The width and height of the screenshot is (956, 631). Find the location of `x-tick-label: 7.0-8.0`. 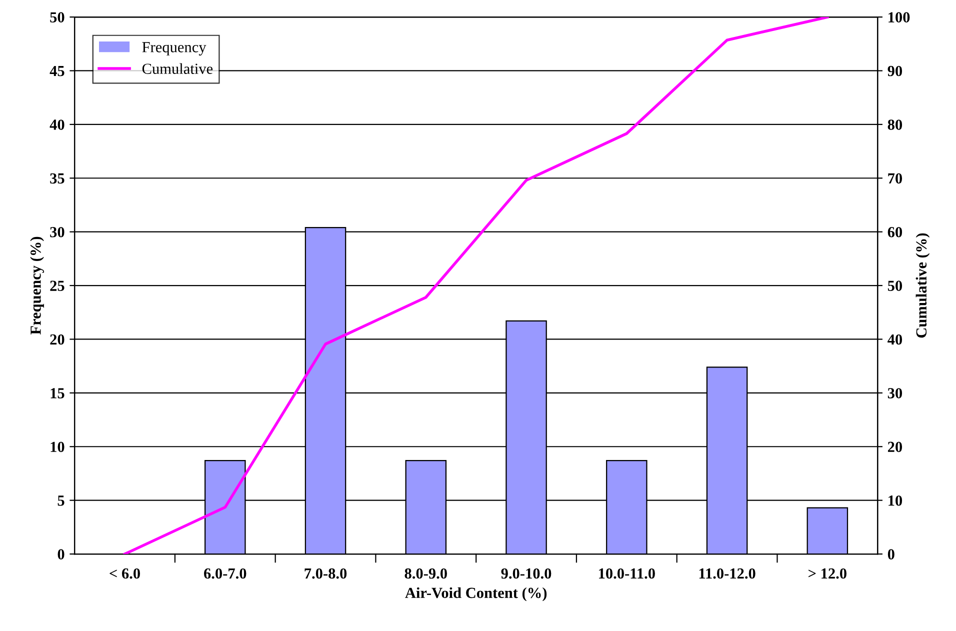

x-tick-label: 7.0-8.0 is located at coordinates (325, 573).